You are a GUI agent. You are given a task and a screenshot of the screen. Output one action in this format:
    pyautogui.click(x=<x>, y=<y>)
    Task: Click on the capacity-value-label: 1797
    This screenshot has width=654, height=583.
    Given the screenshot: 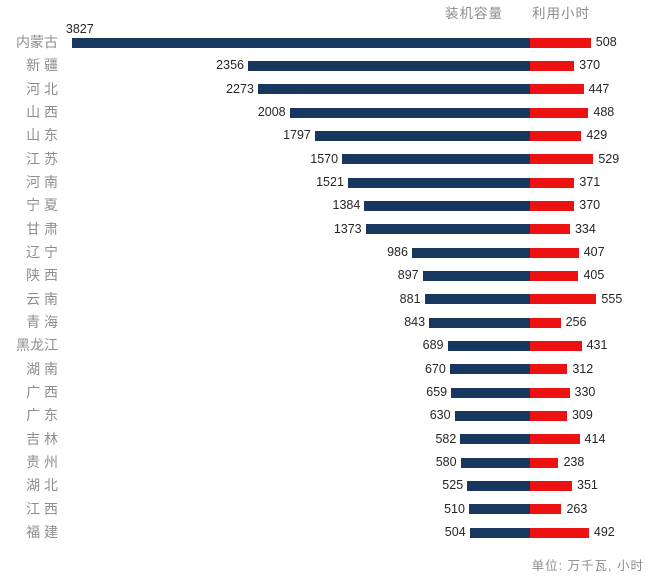 What is the action you would take?
    pyautogui.click(x=297, y=135)
    